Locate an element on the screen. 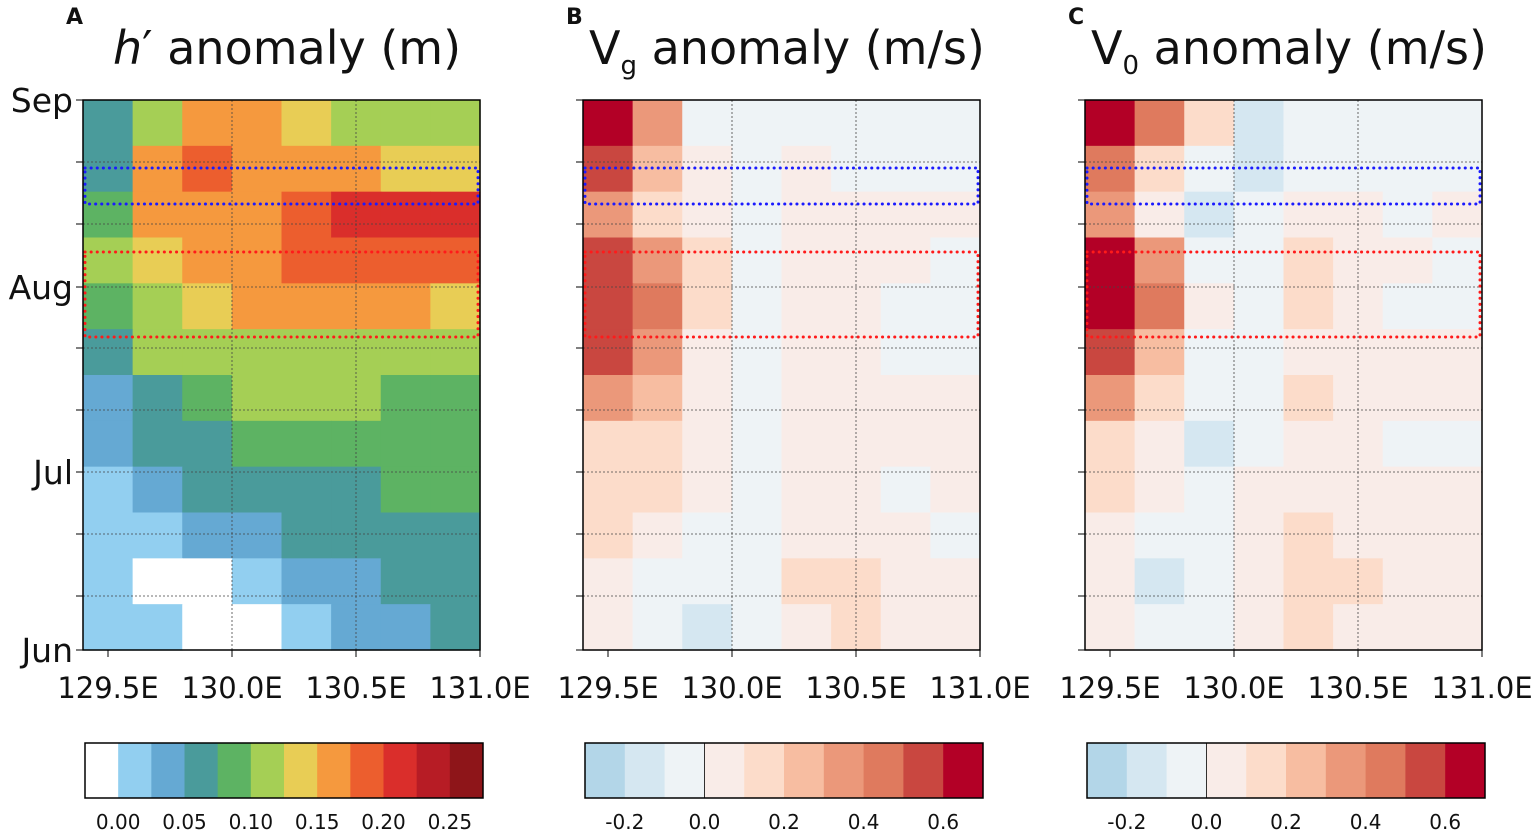  colorbar-tick-label: 0.2 is located at coordinates (1286, 821).